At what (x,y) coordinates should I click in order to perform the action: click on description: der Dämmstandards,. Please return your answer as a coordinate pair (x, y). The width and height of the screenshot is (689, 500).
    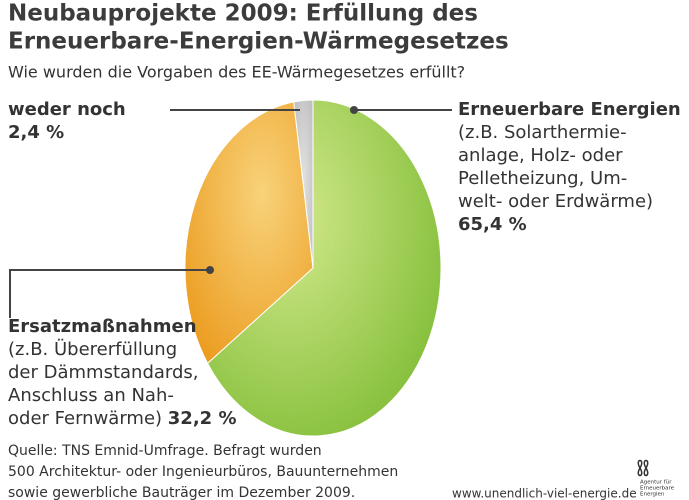
    Looking at the image, I should click on (103, 372).